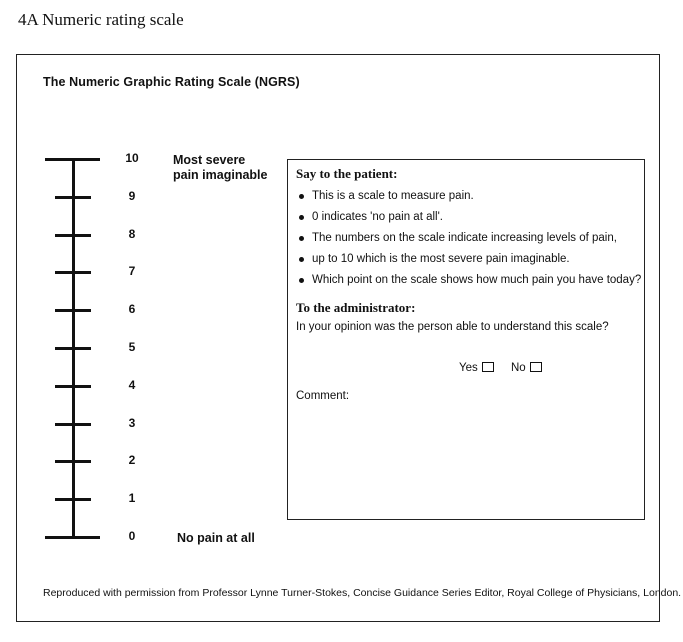  I want to click on no-option: No, so click(526, 368).